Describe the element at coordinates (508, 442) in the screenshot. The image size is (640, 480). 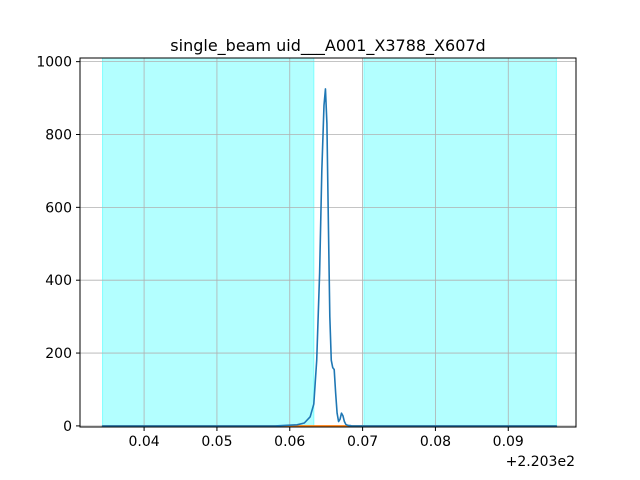
I see `x-tick-label-5: 0.09` at that location.